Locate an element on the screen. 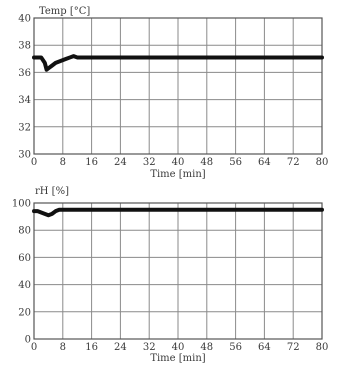 This screenshot has height=368, width=341. y-tick-label: 0 is located at coordinates (28, 340).